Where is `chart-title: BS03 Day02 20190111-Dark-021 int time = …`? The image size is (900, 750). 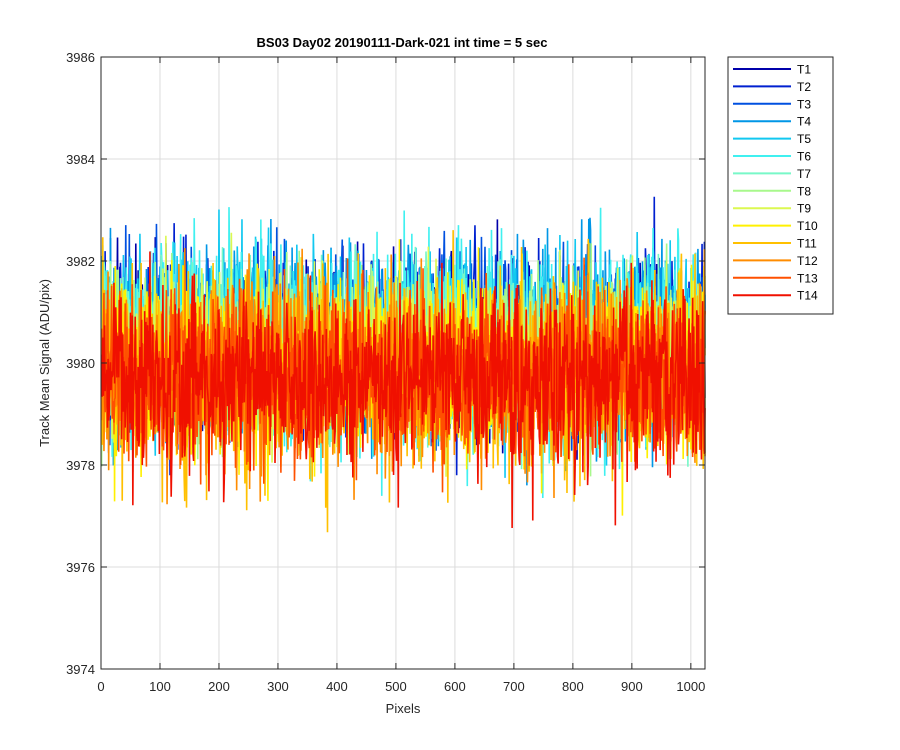
chart-title: BS03 Day02 20190111-Dark-021 int time = … is located at coordinates (402, 42).